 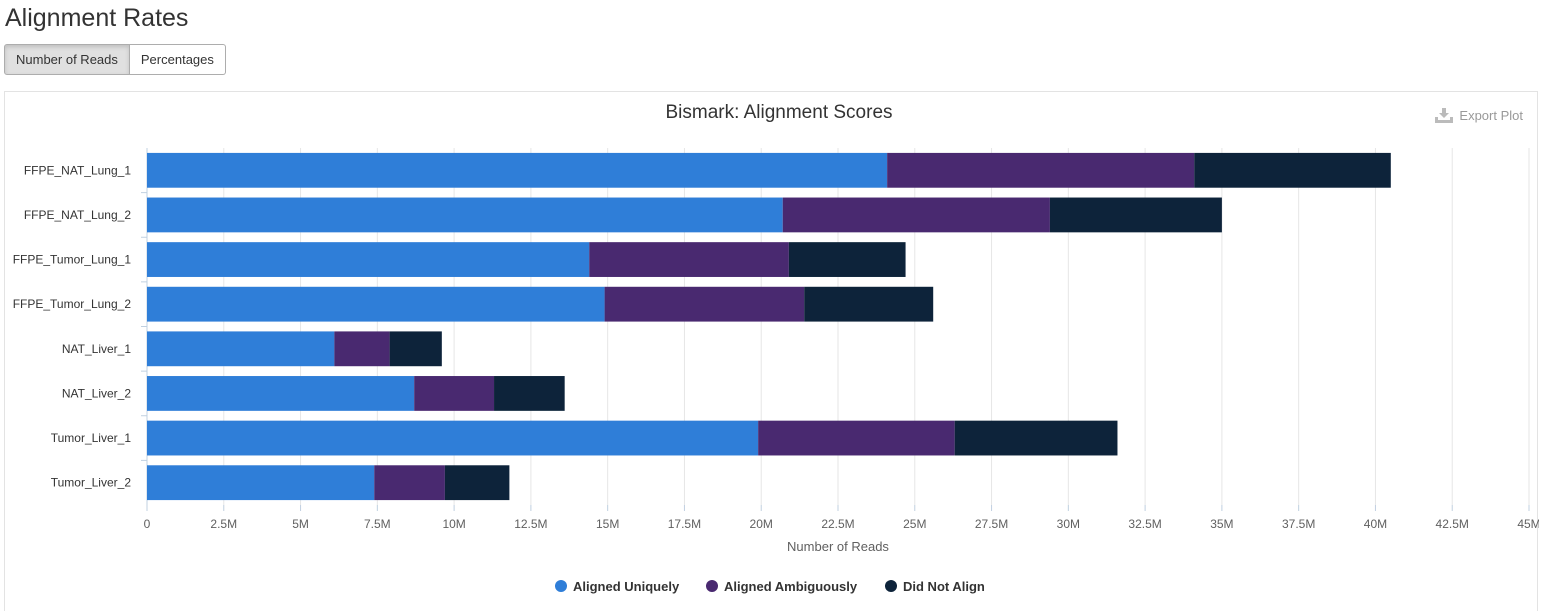 I want to click on y-category-label: FFPE_NAT_Lung_2, so click(x=77, y=215).